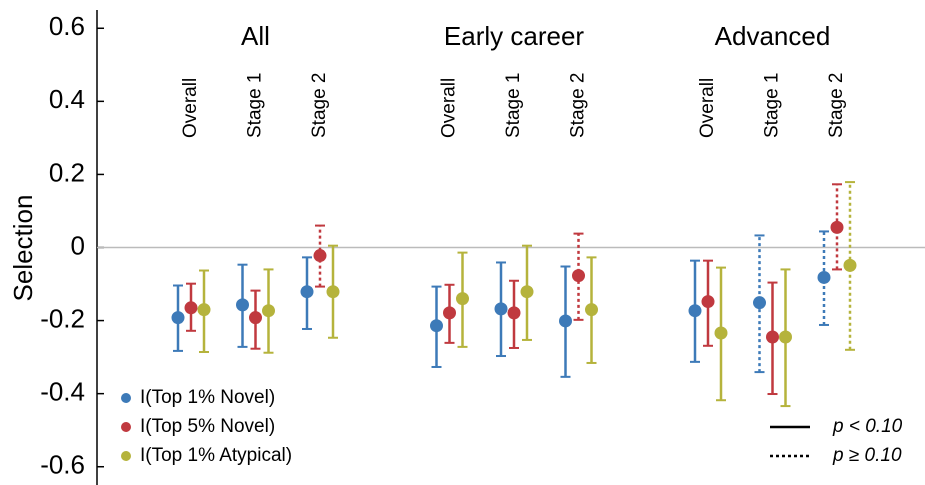 The image size is (925, 485). What do you see at coordinates (62, 392) in the screenshot?
I see `y-tick-label: -0.4` at bounding box center [62, 392].